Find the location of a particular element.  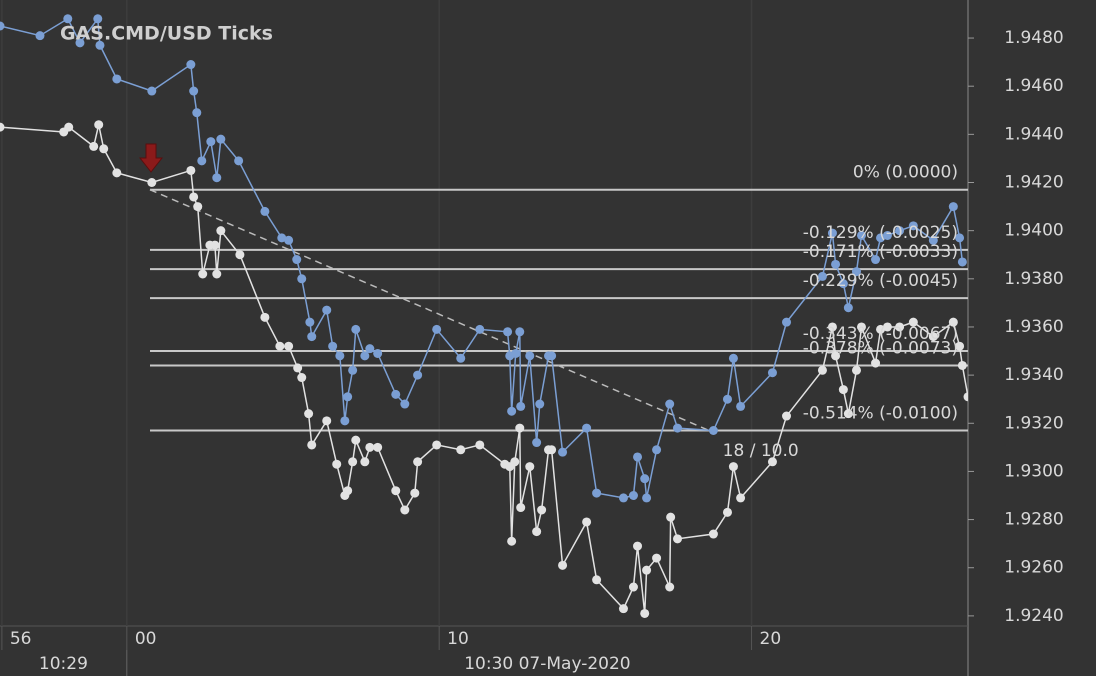

fib-label: -0.129% (-0.0025) is located at coordinates (880, 233).